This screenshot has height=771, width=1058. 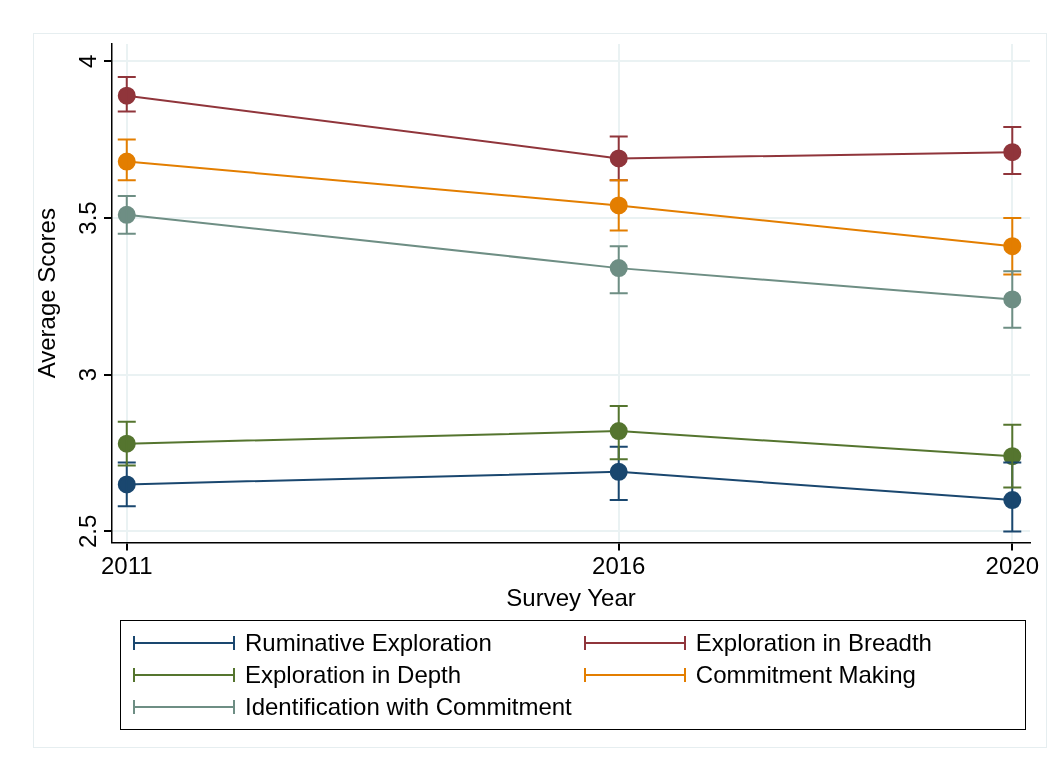 What do you see at coordinates (126, 566) in the screenshot?
I see `x-tick-label: 2011` at bounding box center [126, 566].